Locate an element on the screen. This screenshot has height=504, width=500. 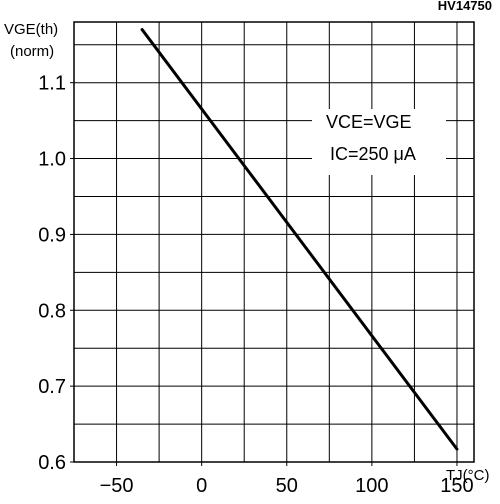
y-tick-label: 1.1 is located at coordinates (52, 84).